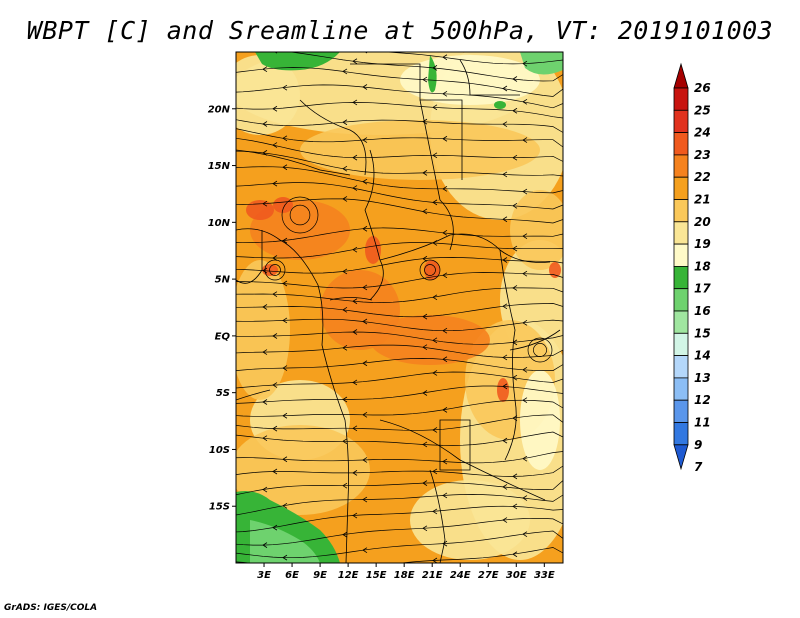  Describe the element at coordinates (702, 244) in the screenshot. I see `colorbar-label: 19` at that location.